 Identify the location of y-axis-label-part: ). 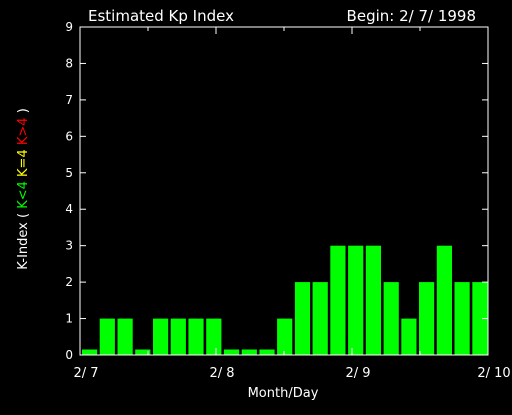
(23, 112).